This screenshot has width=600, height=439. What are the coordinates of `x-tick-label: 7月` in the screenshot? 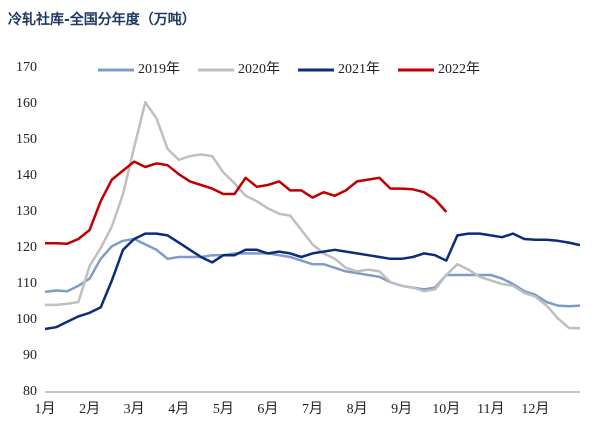 It's located at (312, 409).